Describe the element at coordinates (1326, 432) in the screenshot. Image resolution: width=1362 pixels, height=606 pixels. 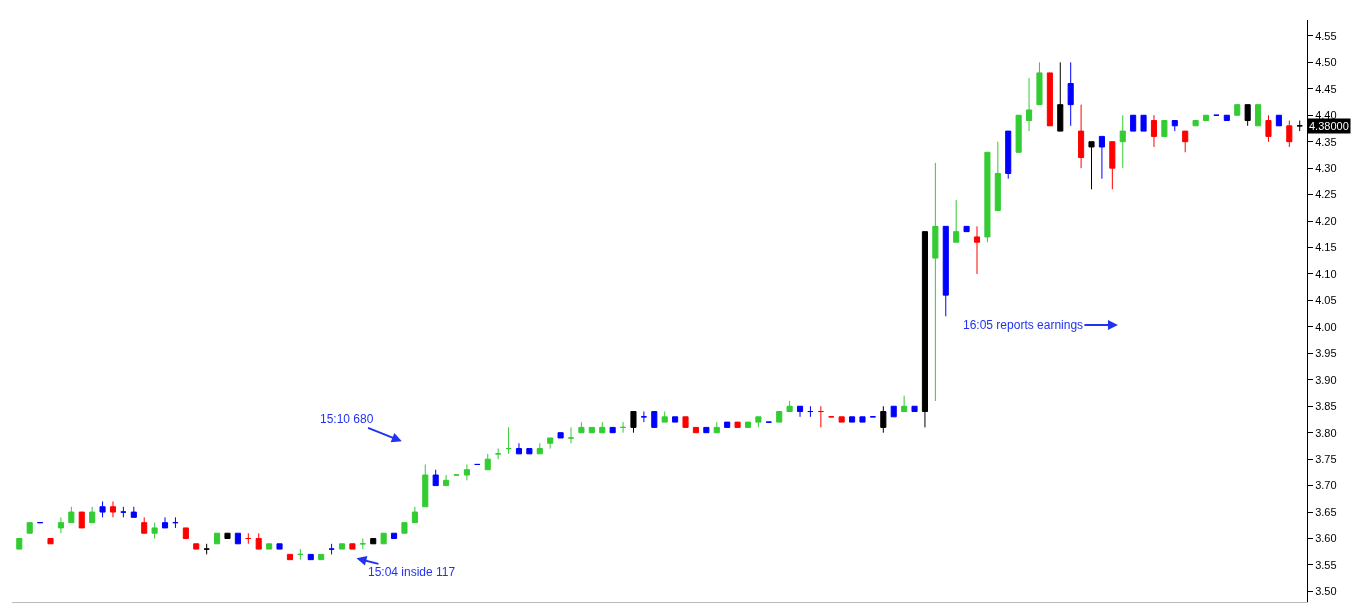
I see `y-tick-label: 3.80` at that location.